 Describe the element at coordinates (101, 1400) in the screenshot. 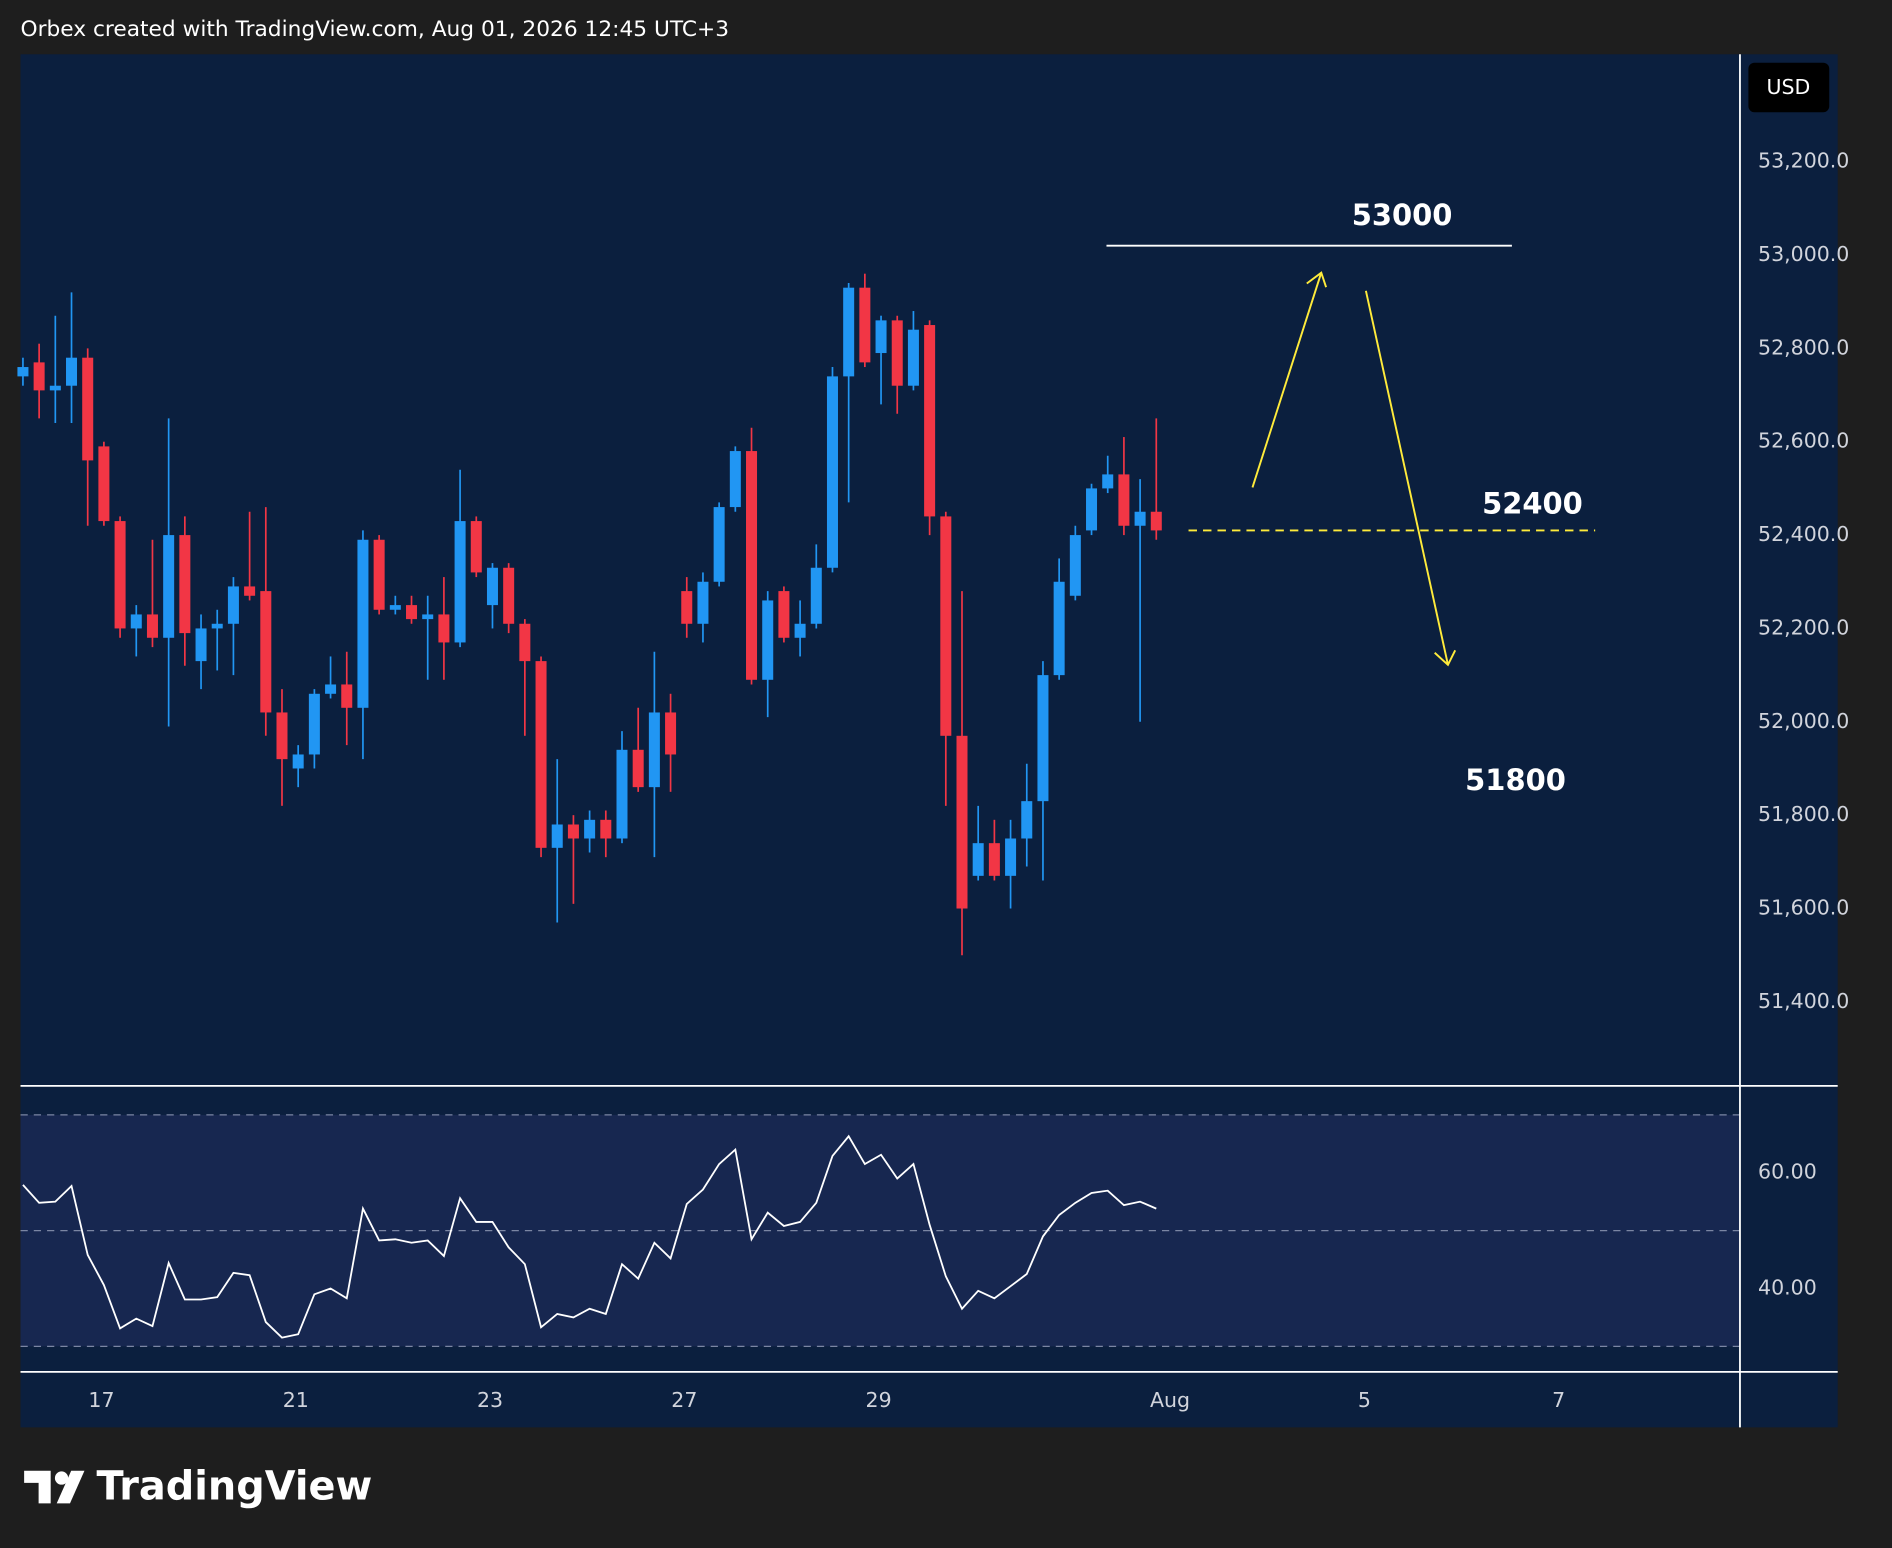

I see `x-tick-label: 17` at that location.